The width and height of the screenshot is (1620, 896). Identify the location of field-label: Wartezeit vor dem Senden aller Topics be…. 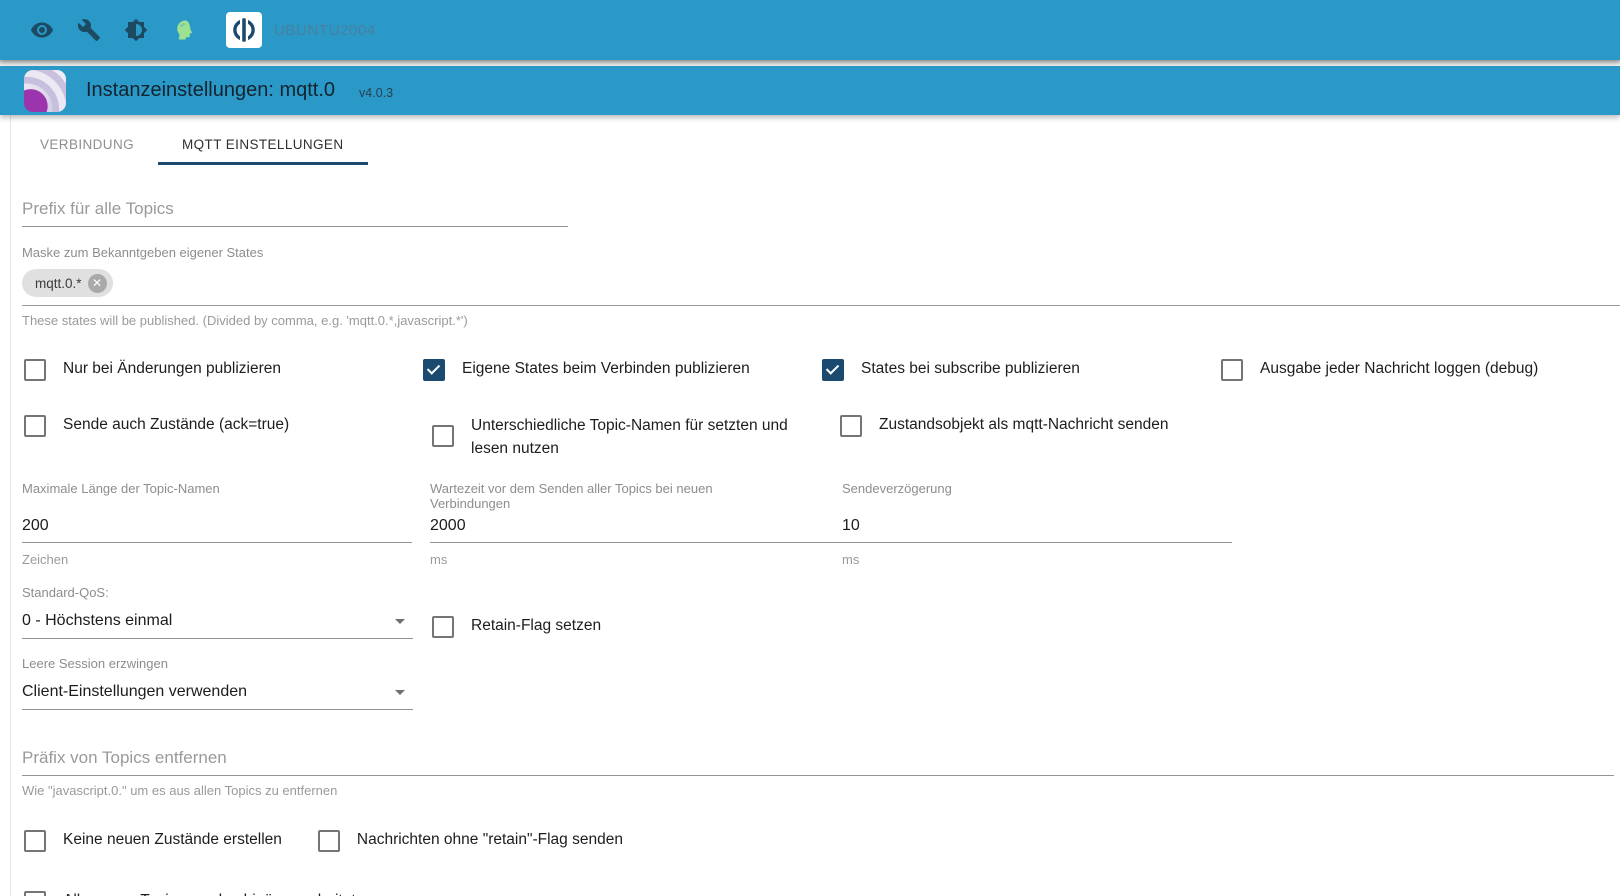
(571, 496).